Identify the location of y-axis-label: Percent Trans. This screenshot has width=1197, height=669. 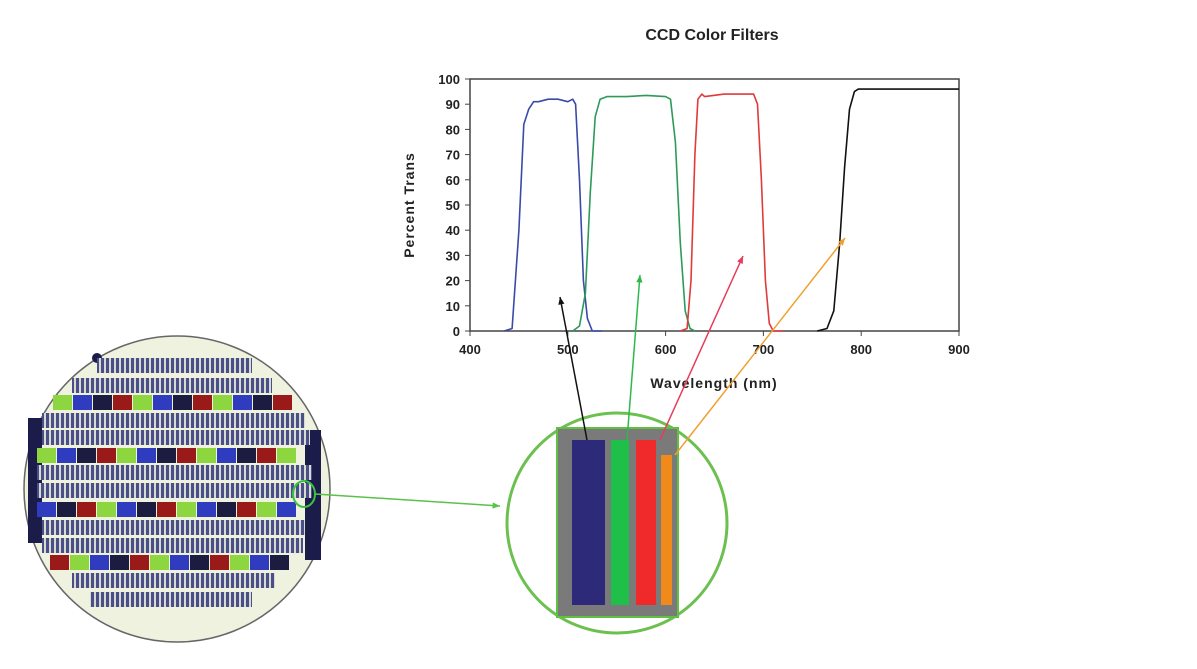
(409, 205).